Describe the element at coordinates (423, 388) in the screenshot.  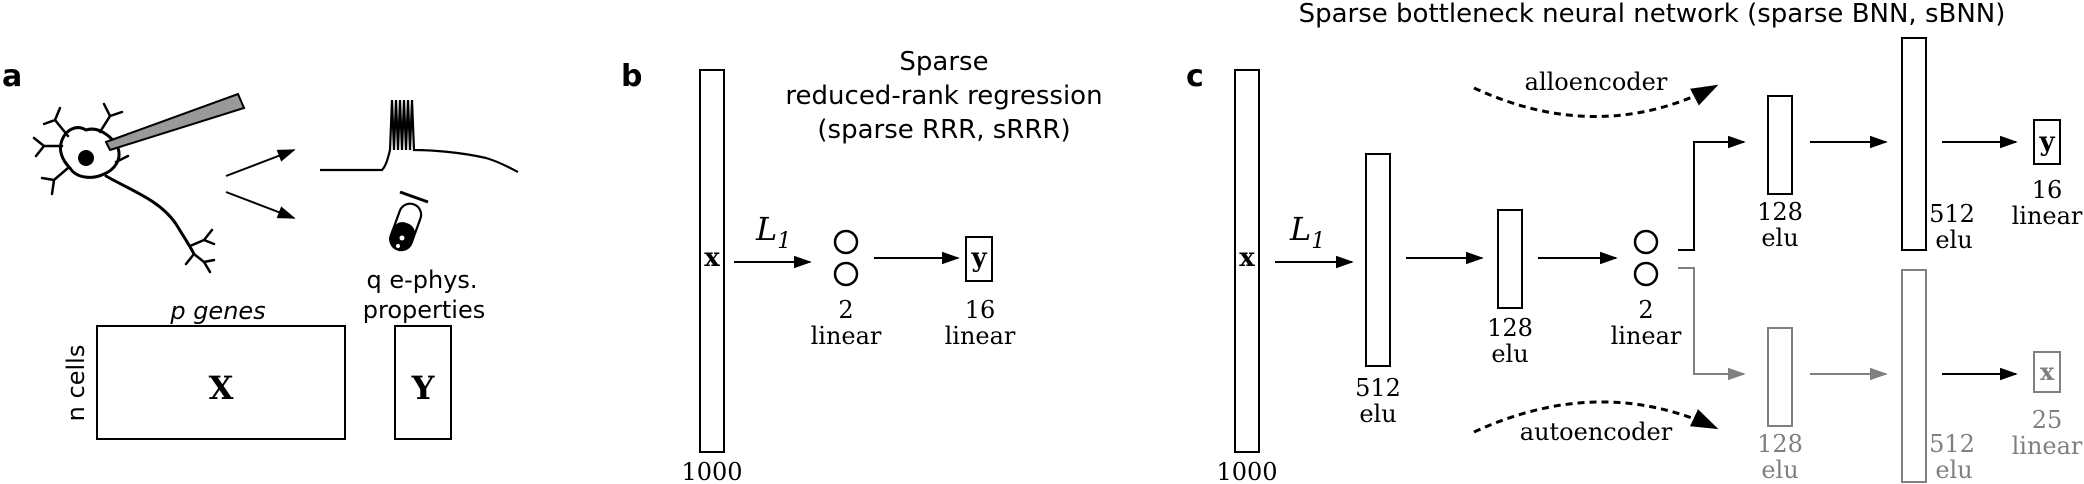
I see `matrix-y-label: Y` at that location.